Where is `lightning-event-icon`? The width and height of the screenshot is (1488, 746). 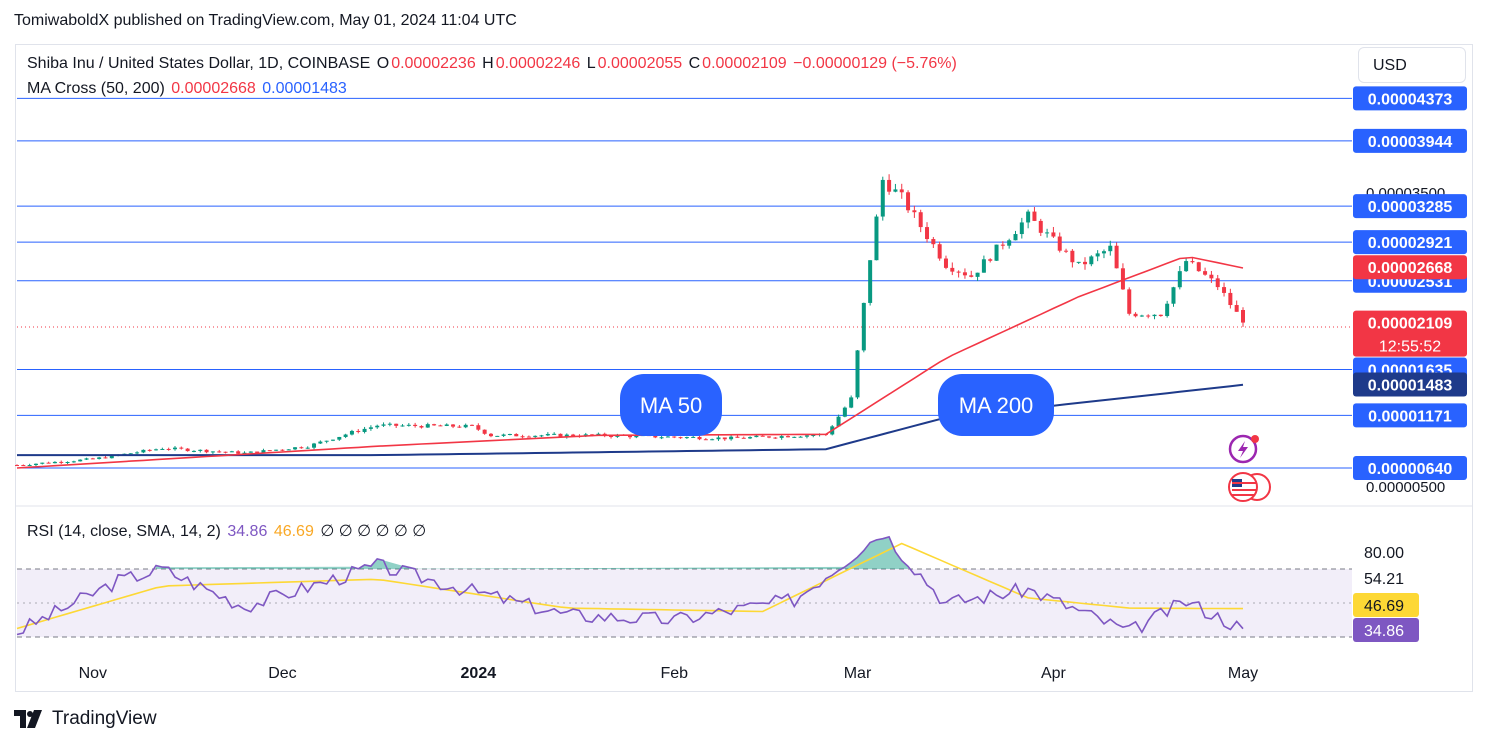
lightning-event-icon is located at coordinates (1243, 449).